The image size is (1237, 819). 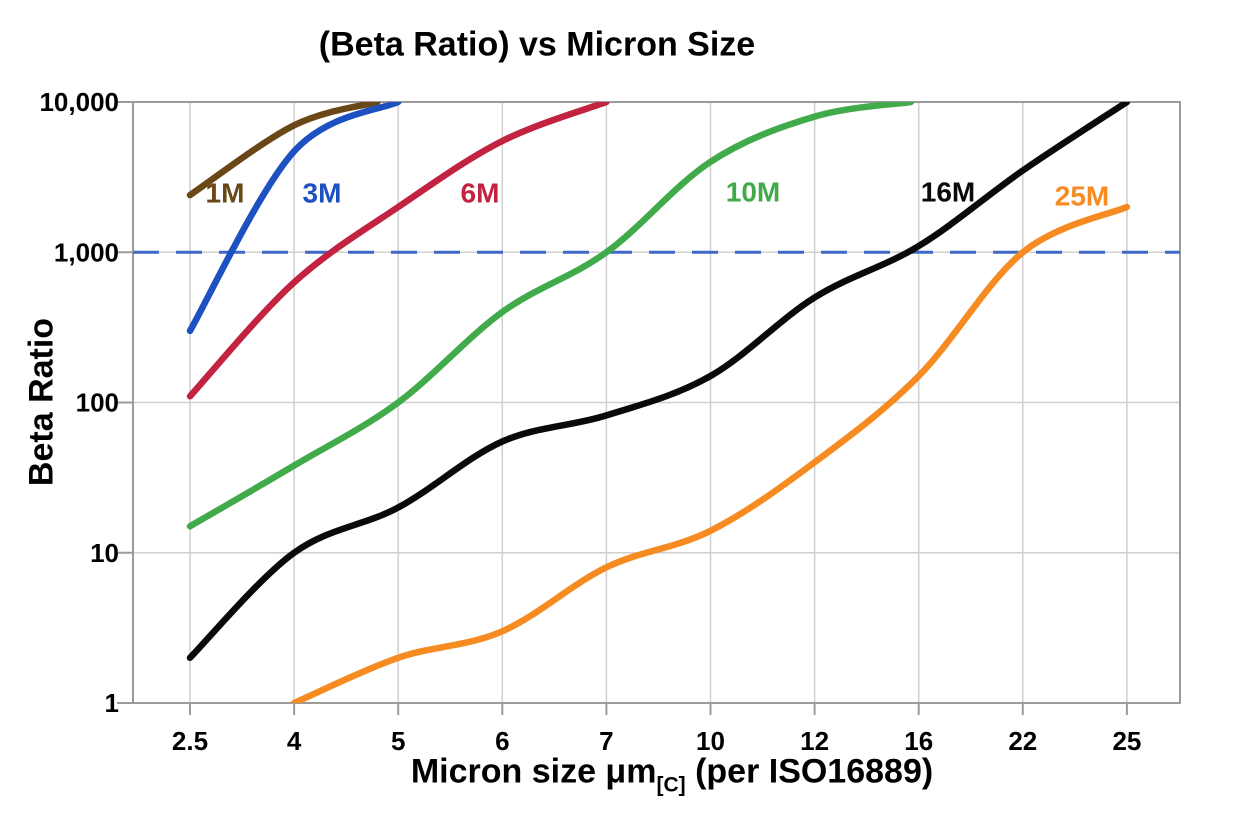 I want to click on series-label-10M: 10M, so click(x=753, y=192).